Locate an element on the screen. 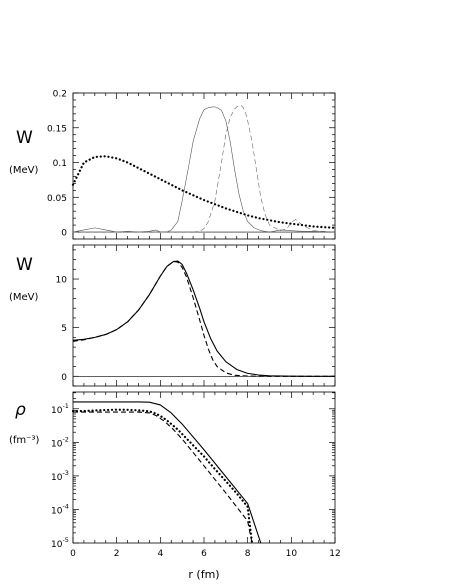 The image size is (452, 585). panel-top-series is located at coordinates (204, 169).